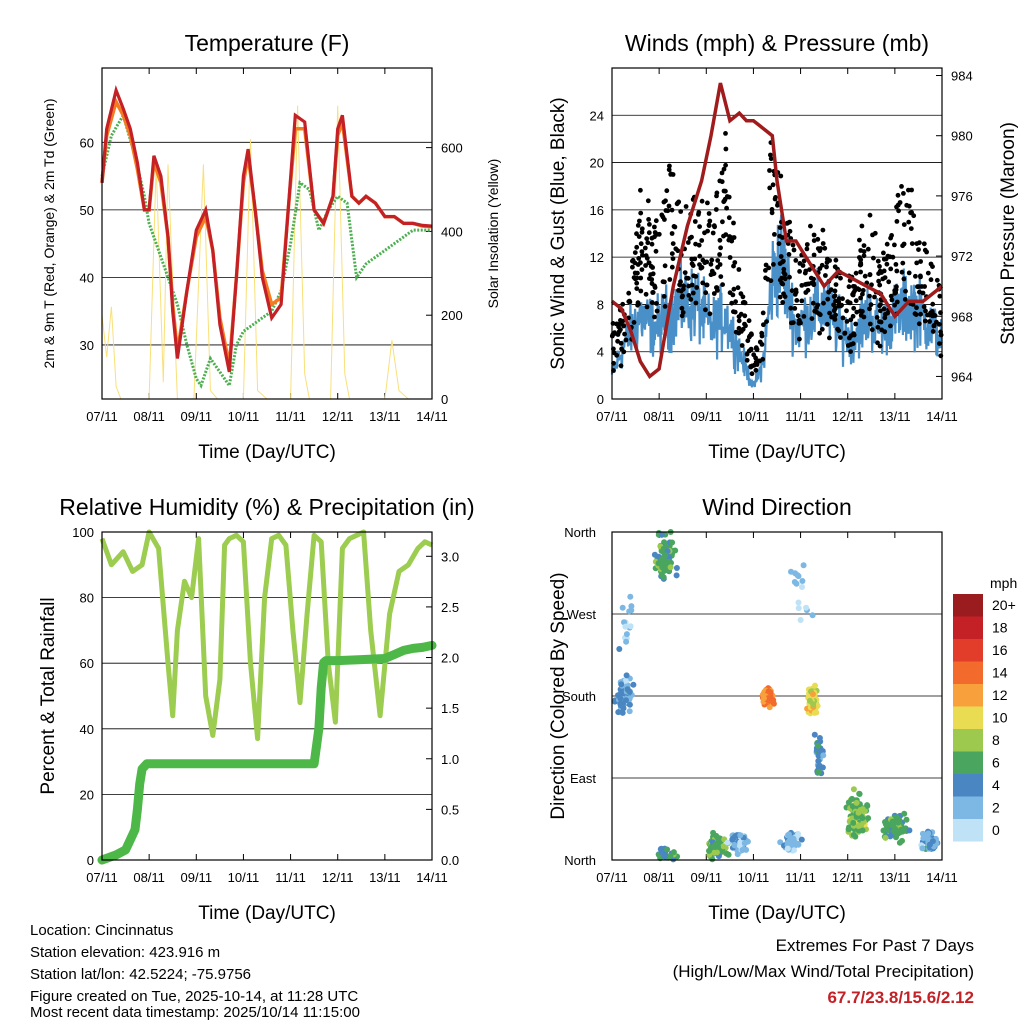 The image size is (1024, 1024). What do you see at coordinates (87, 663) in the screenshot?
I see `y-tick-label: 60` at bounding box center [87, 663].